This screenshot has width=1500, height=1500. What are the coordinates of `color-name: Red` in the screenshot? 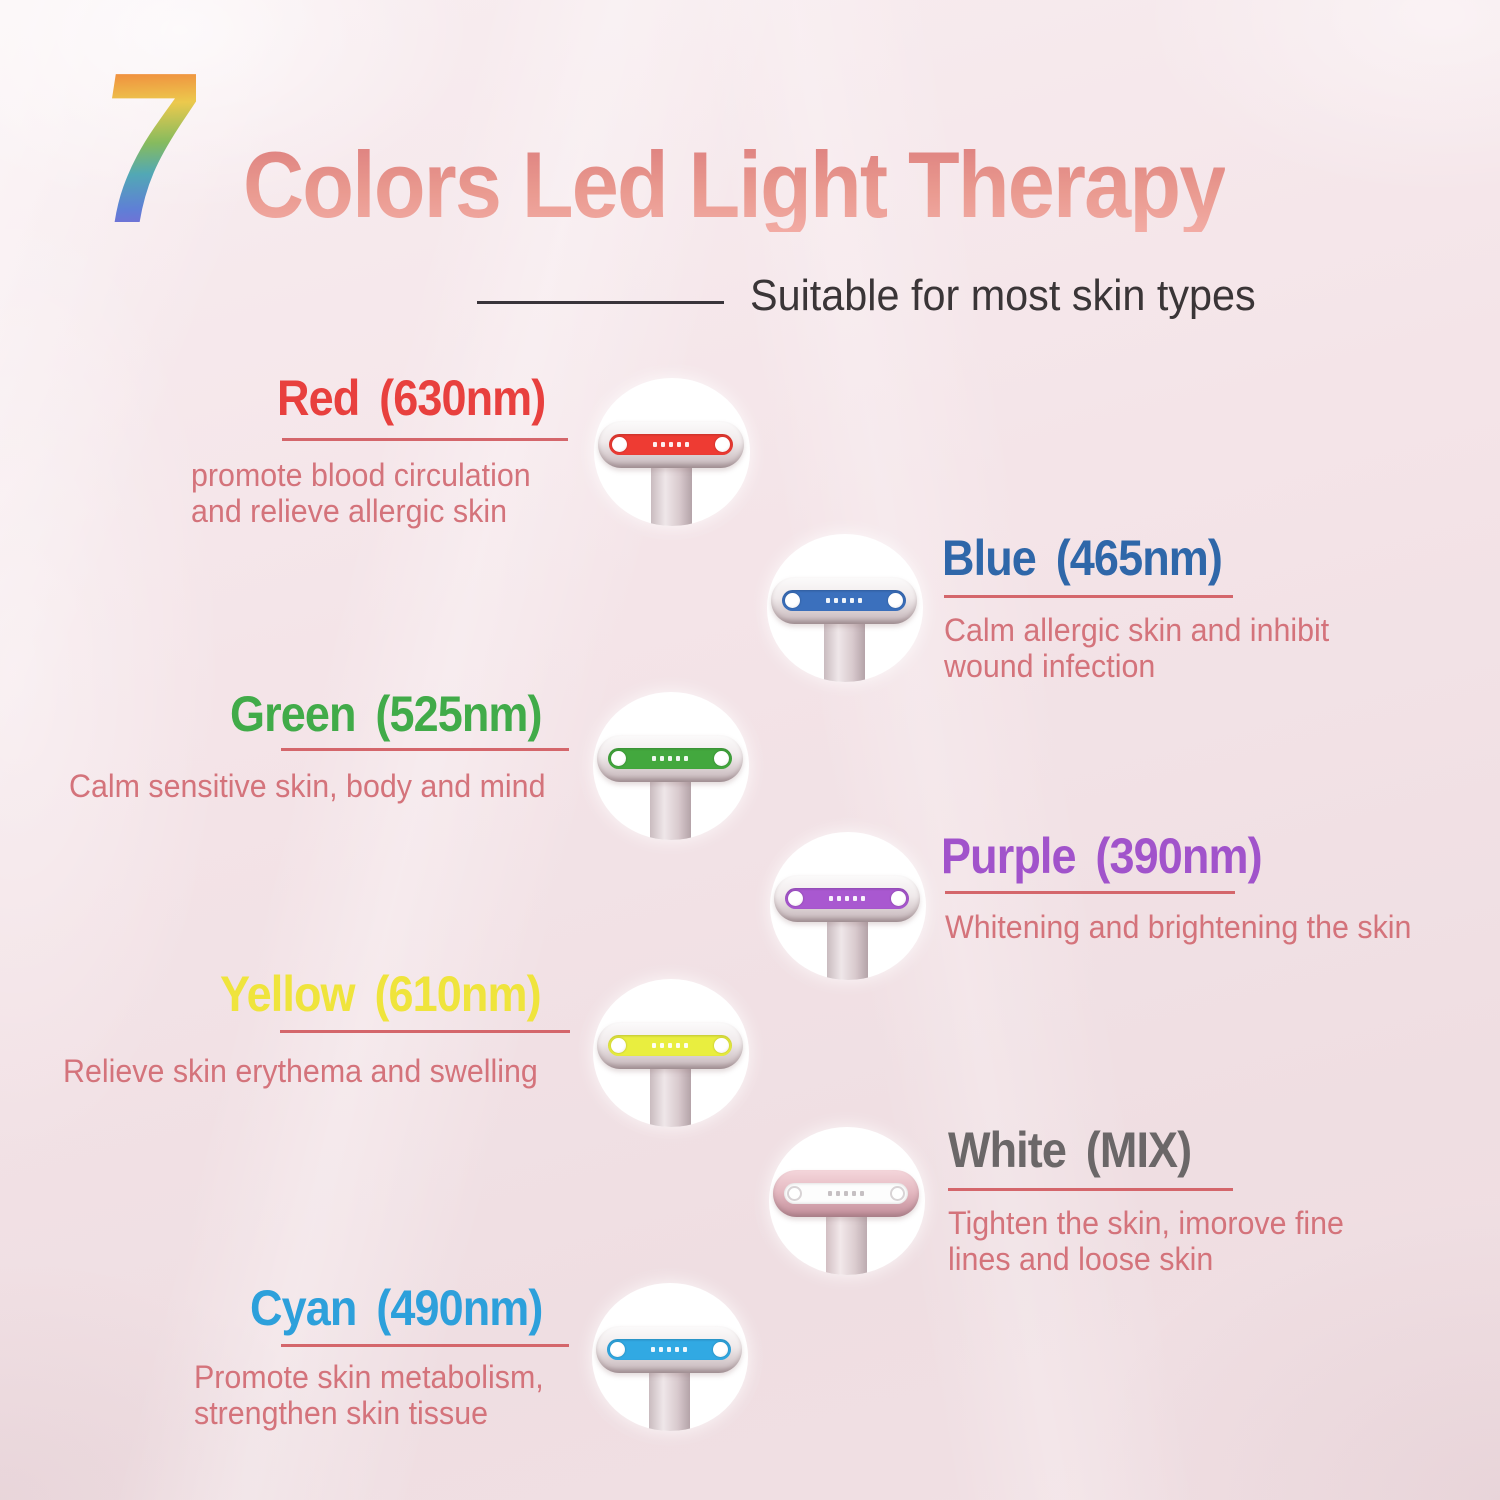 It's located at (318, 398).